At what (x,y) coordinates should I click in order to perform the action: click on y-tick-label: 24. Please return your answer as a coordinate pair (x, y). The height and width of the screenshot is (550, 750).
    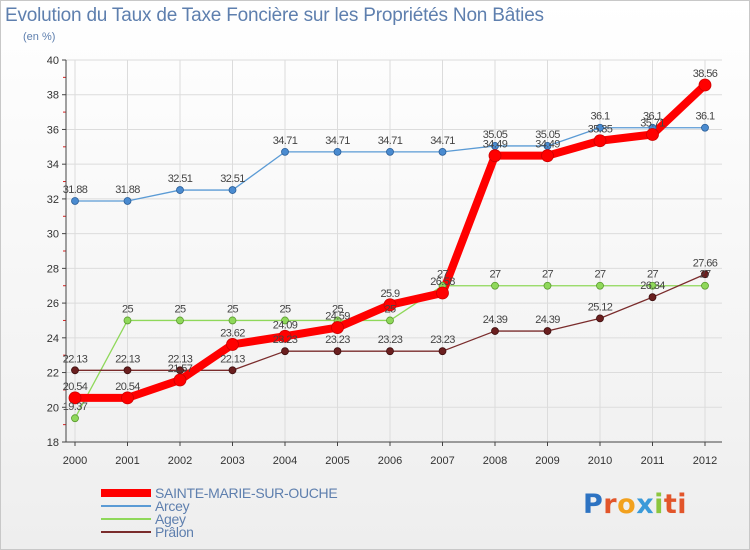
    Looking at the image, I should click on (53, 339).